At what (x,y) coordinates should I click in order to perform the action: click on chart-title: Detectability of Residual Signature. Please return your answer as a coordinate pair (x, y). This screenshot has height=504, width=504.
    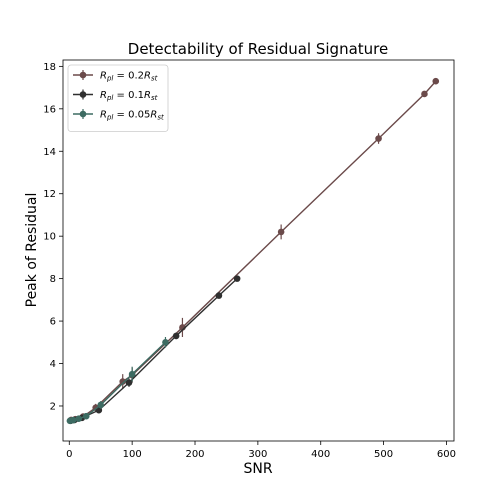
    Looking at the image, I should click on (258, 49).